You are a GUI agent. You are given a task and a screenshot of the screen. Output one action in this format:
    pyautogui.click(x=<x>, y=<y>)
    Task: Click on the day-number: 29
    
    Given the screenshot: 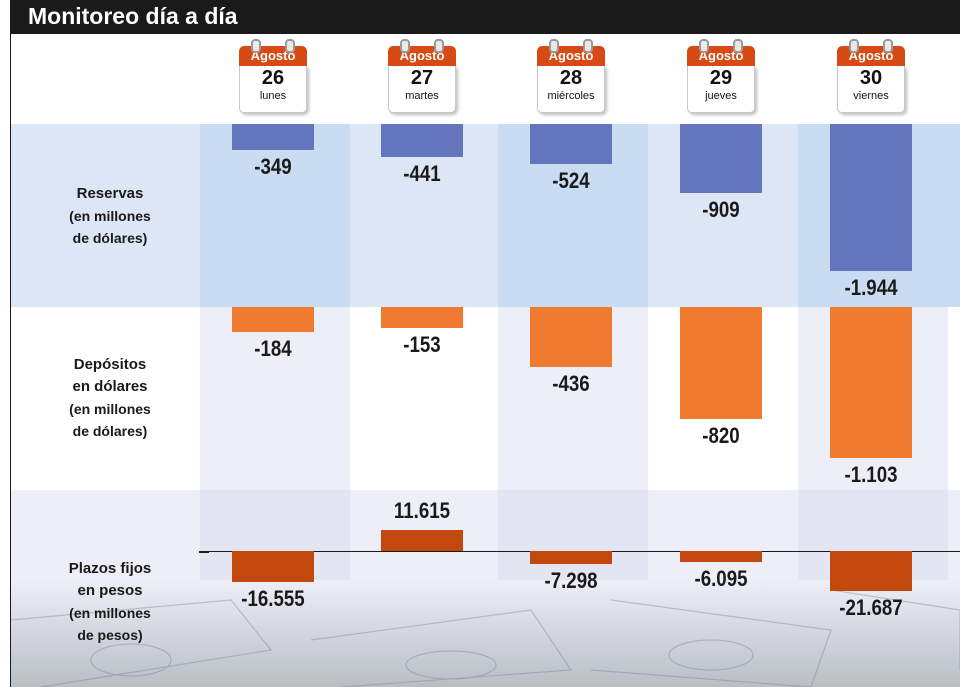 What is the action you would take?
    pyautogui.click(x=721, y=78)
    